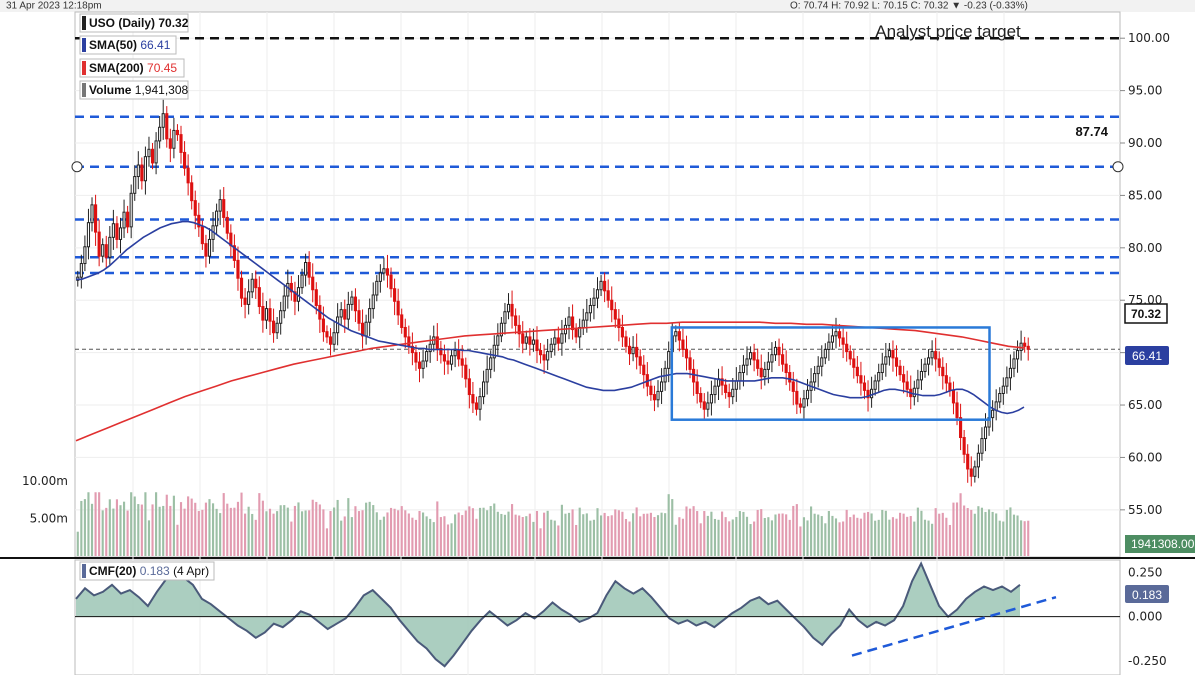  Describe the element at coordinates (162, 90) in the screenshot. I see `legend-volume-value: 1,941,308` at that location.